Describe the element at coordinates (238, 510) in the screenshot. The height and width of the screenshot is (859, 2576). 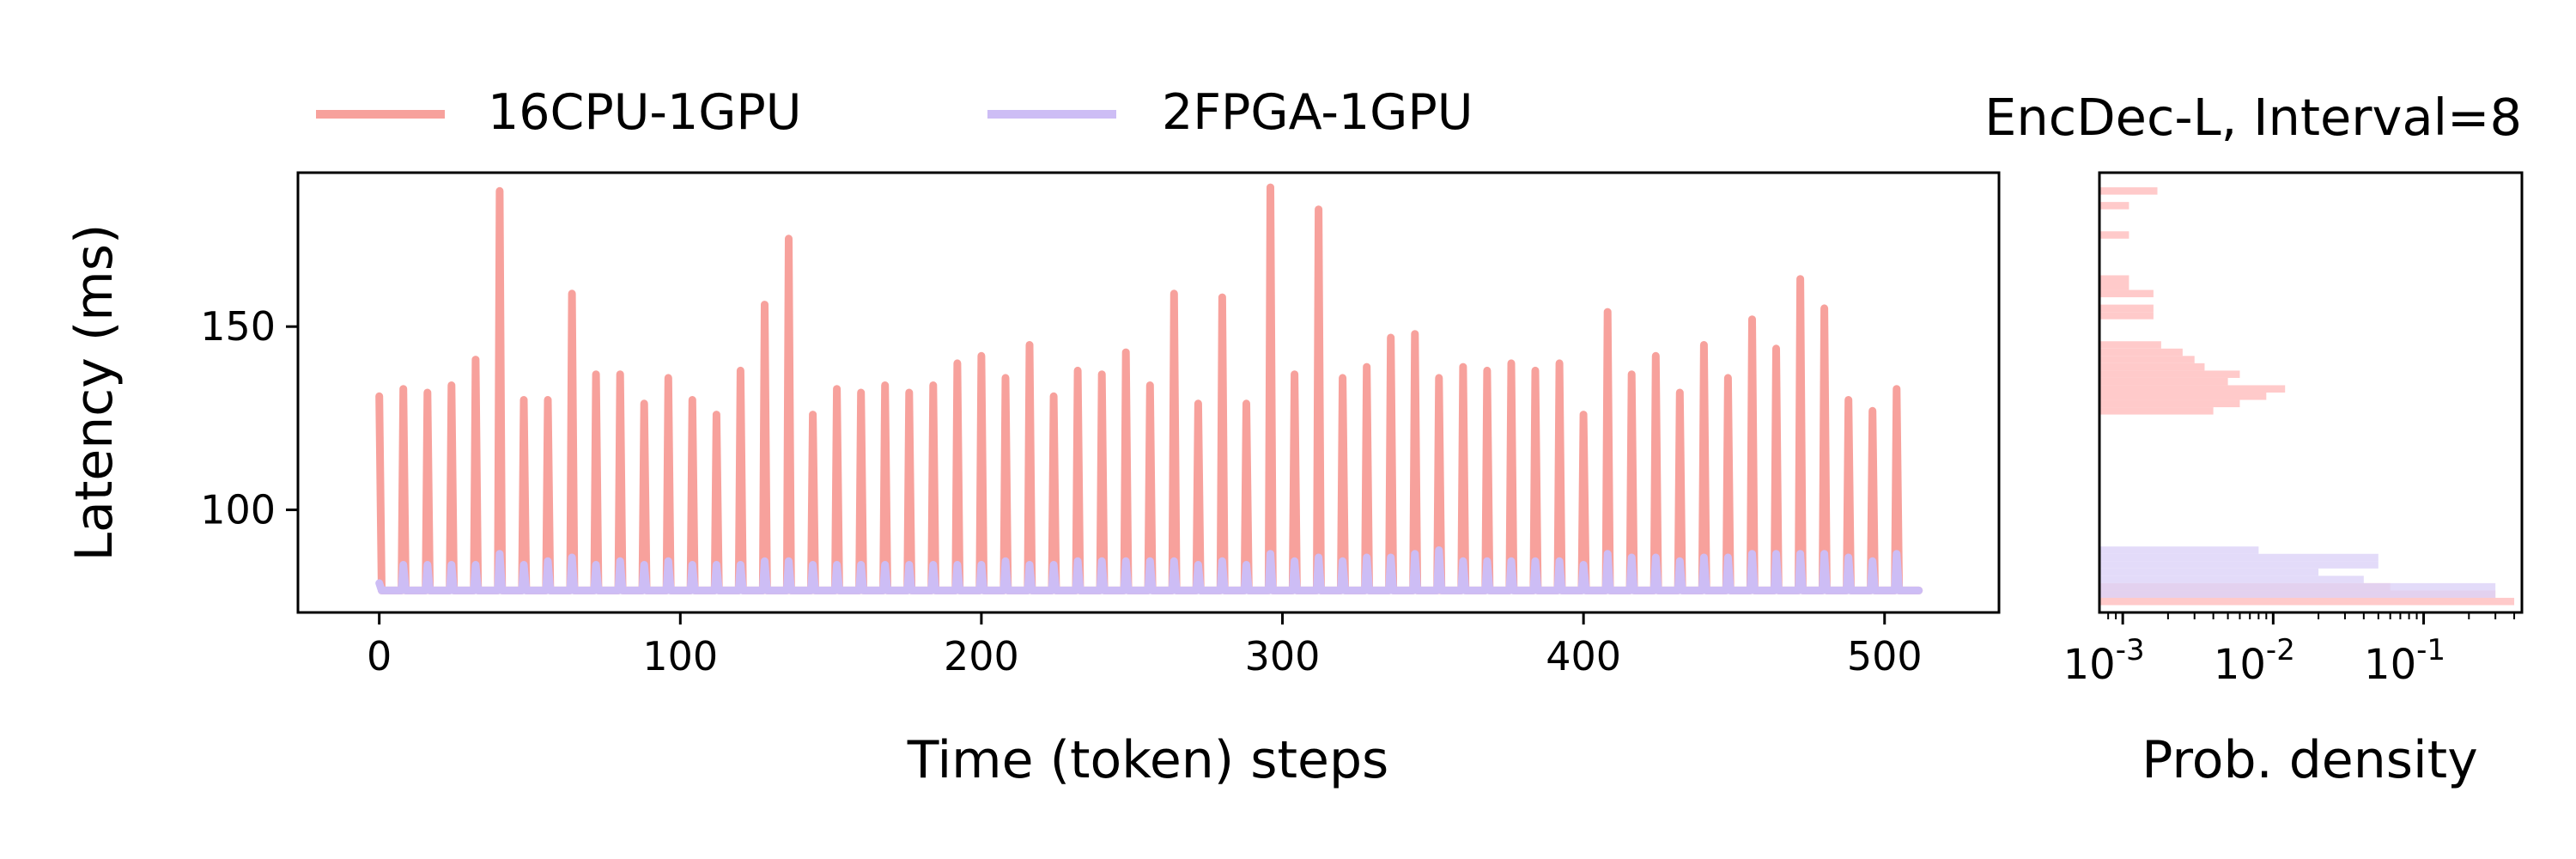
I see `y-tick-label: 100` at that location.